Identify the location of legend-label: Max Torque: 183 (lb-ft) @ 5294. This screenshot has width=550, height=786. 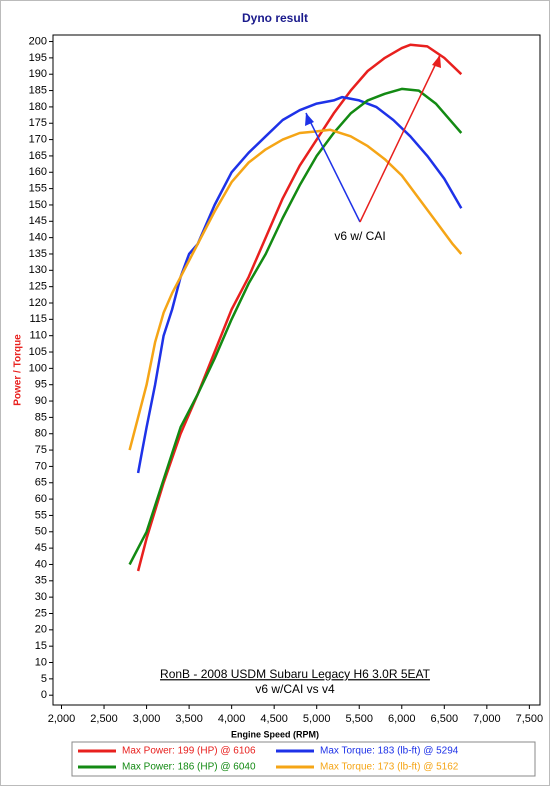
(389, 751).